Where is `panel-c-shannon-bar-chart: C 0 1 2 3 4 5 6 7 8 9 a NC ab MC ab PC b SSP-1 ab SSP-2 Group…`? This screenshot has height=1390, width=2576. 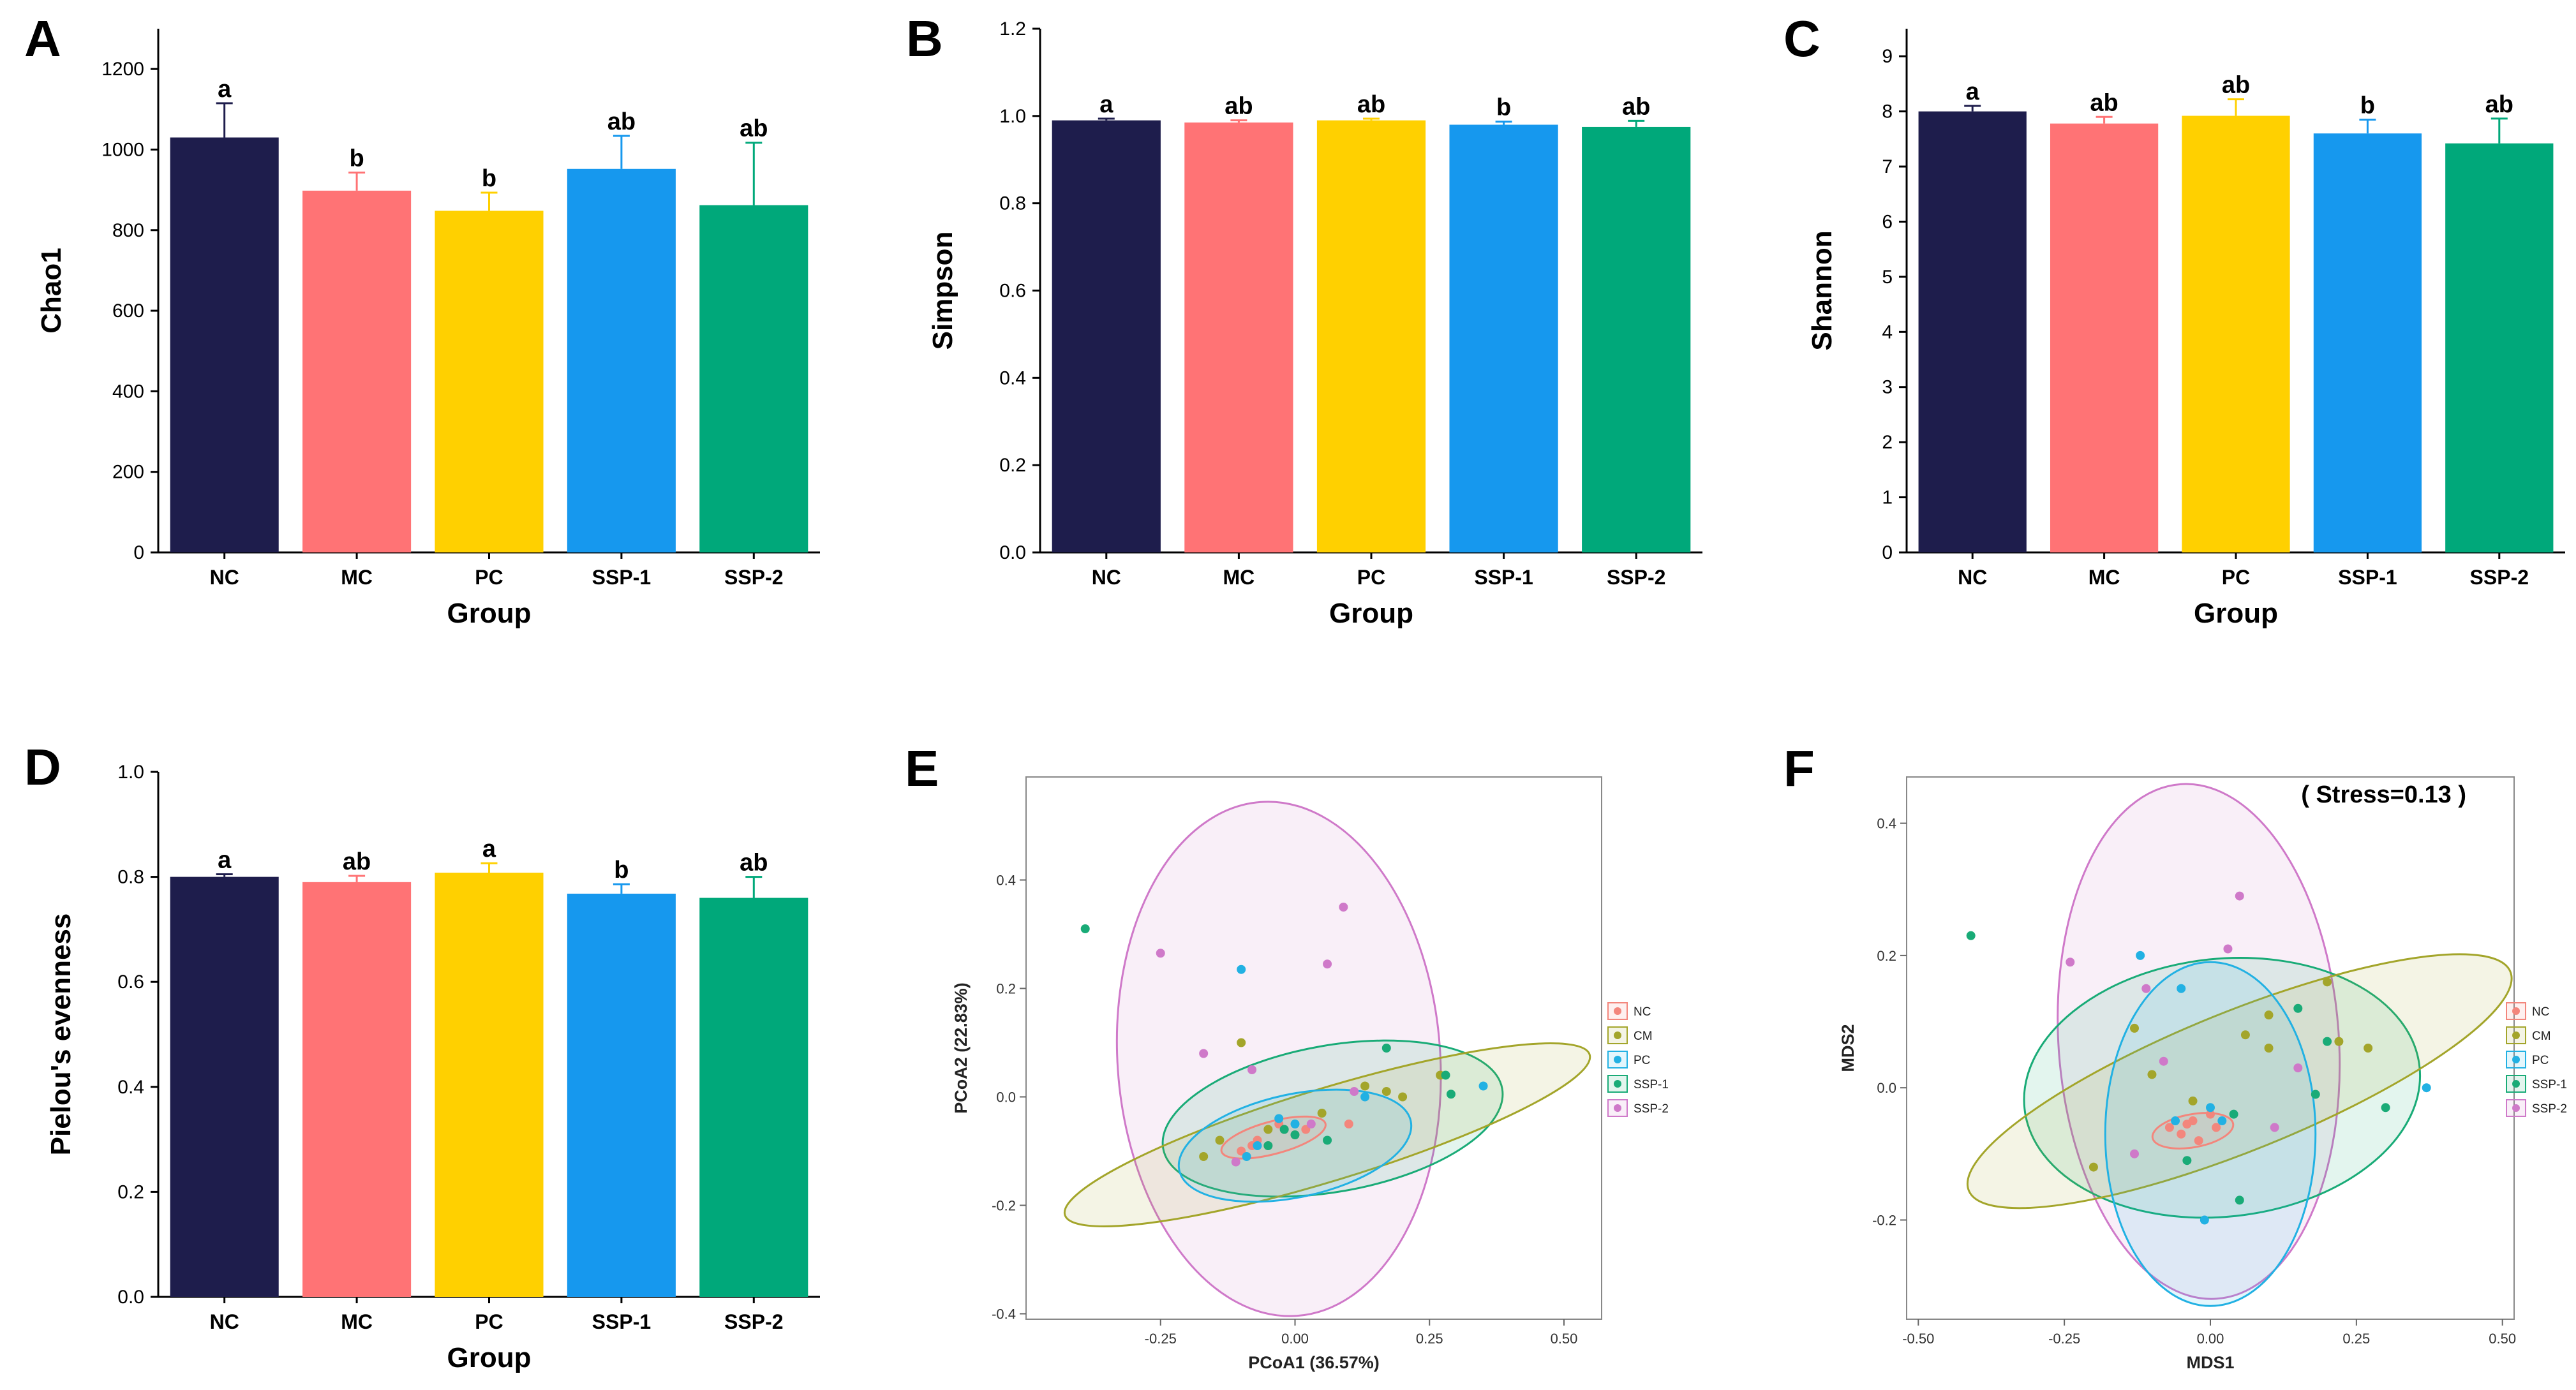
panel-c-shannon-bar-chart: C 0 1 2 3 4 5 6 7 8 9 a NC ab MC ab PC b SSP-1 ab SSP-2 Group… is located at coordinates (2174, 319).